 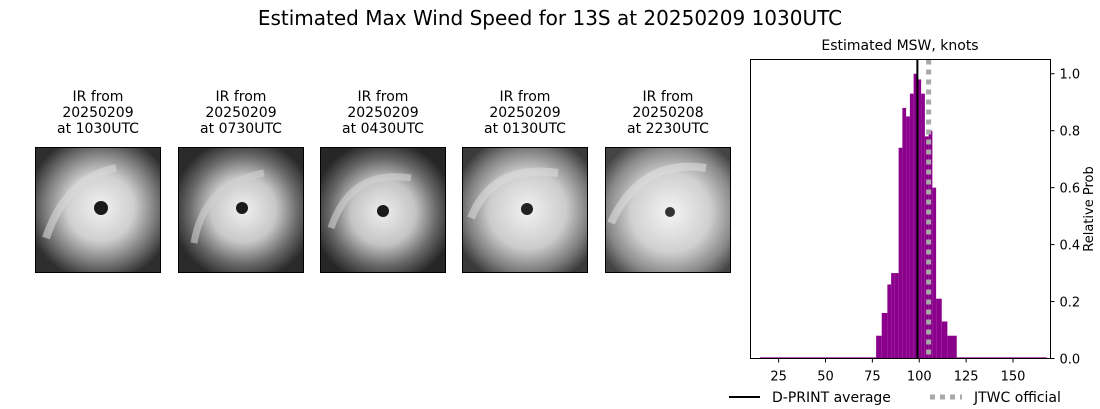 What do you see at coordinates (898, 371) in the screenshot?
I see `x-axis-ticks: 25 50 75 100 125 150` at bounding box center [898, 371].